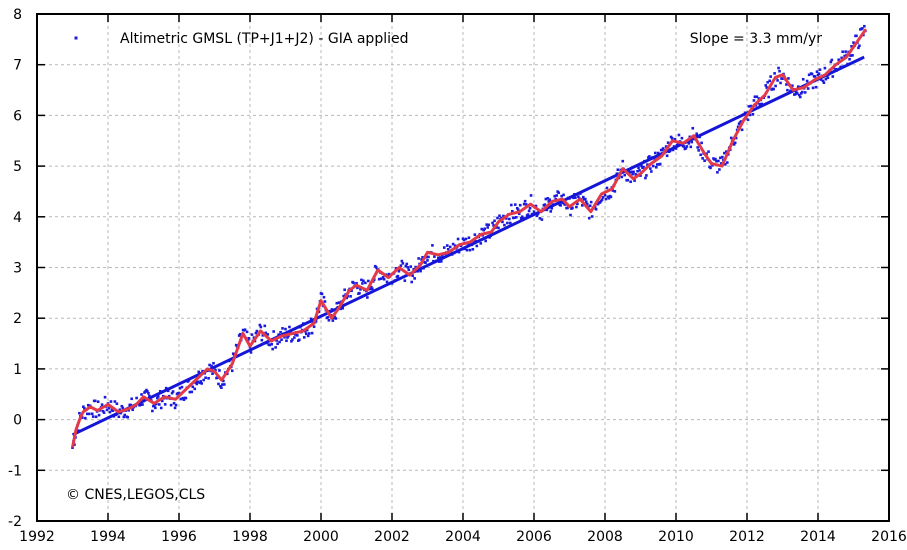 The image size is (907, 550). Describe the element at coordinates (392, 537) in the screenshot. I see `x-tick-label: 2002` at that location.